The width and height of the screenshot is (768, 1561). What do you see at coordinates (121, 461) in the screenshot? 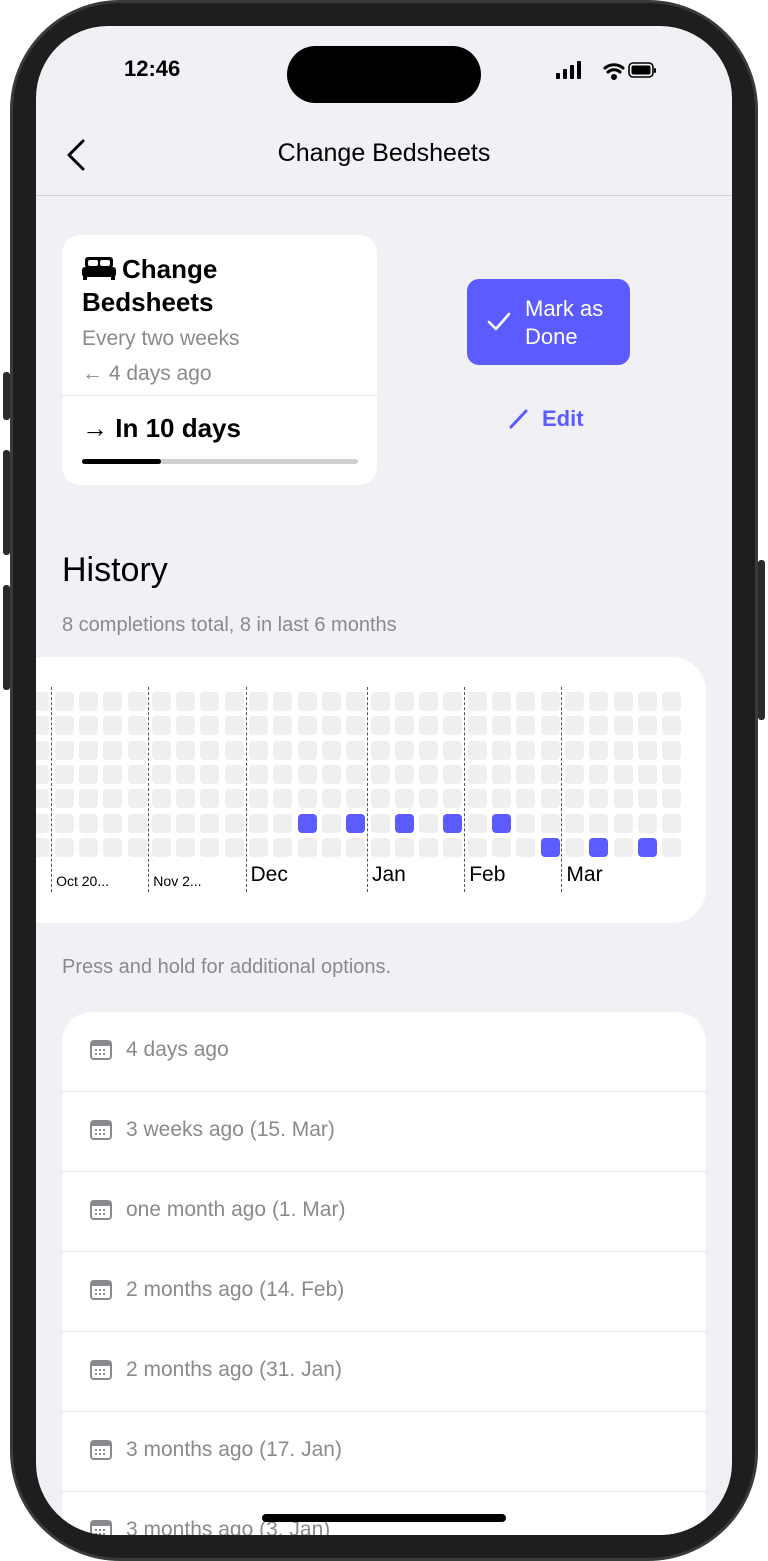
I see `progress-fill` at bounding box center [121, 461].